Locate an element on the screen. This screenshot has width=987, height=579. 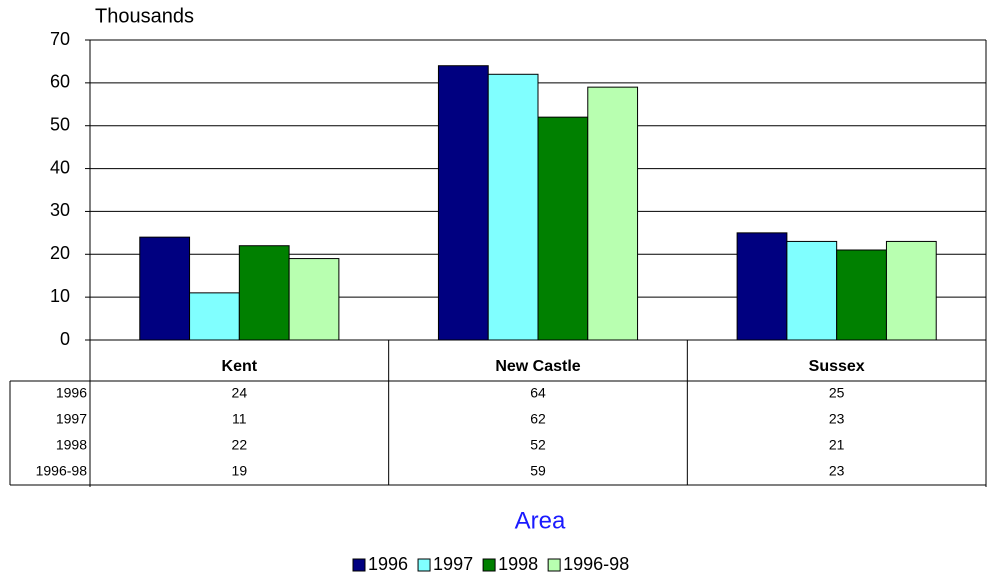
x-axis-label: Area is located at coordinates (540, 520).